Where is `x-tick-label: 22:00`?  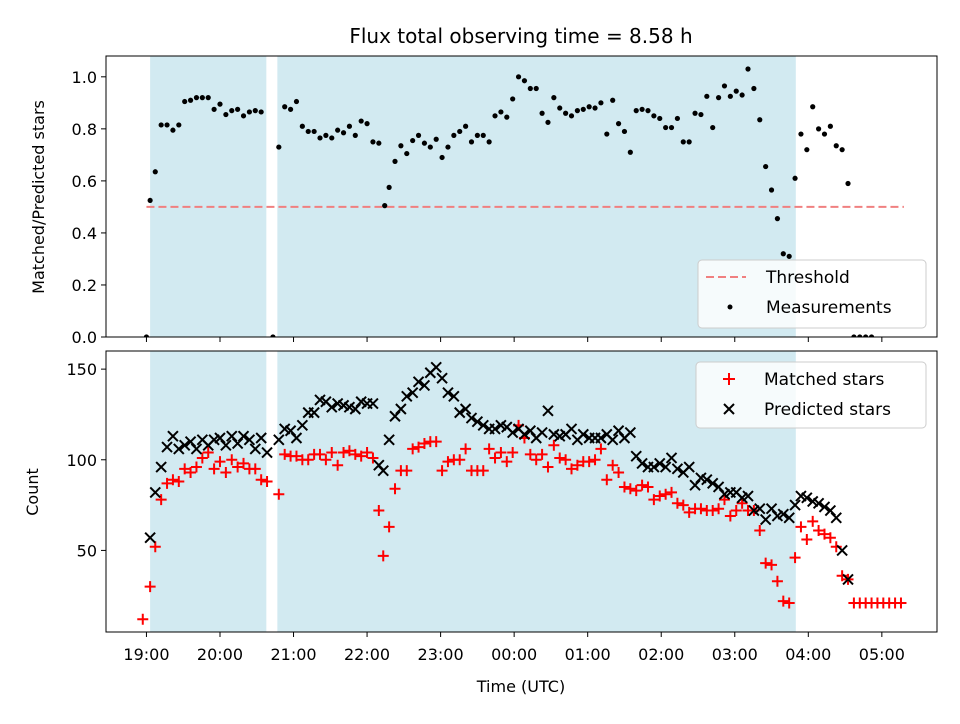 x-tick-label: 22:00 is located at coordinates (367, 654).